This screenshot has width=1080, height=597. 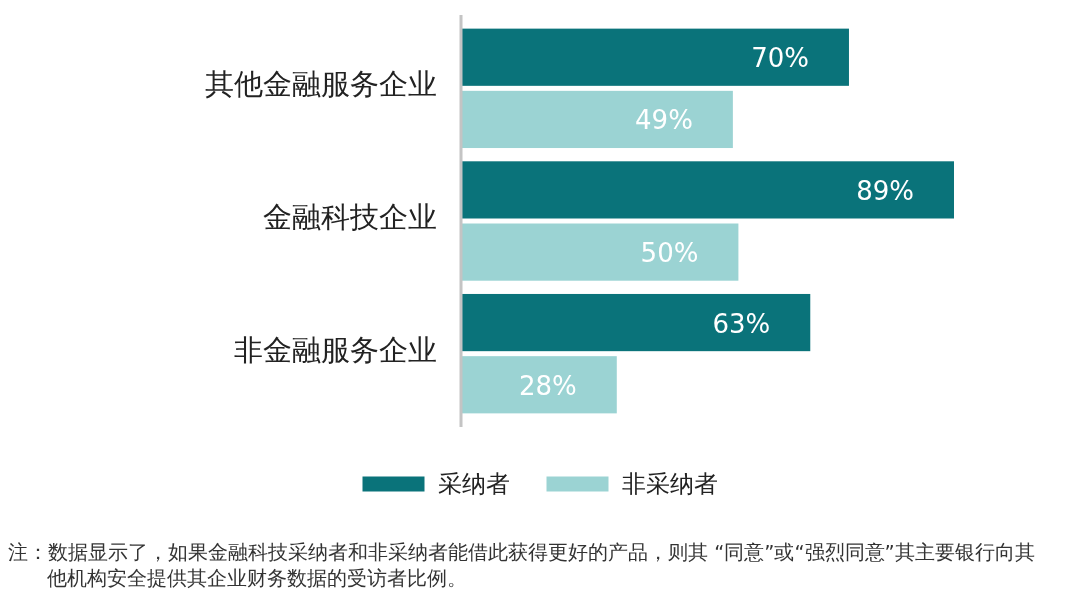 What do you see at coordinates (350, 217) in the screenshot?
I see `y-tick-label: 金融科技企业` at bounding box center [350, 217].